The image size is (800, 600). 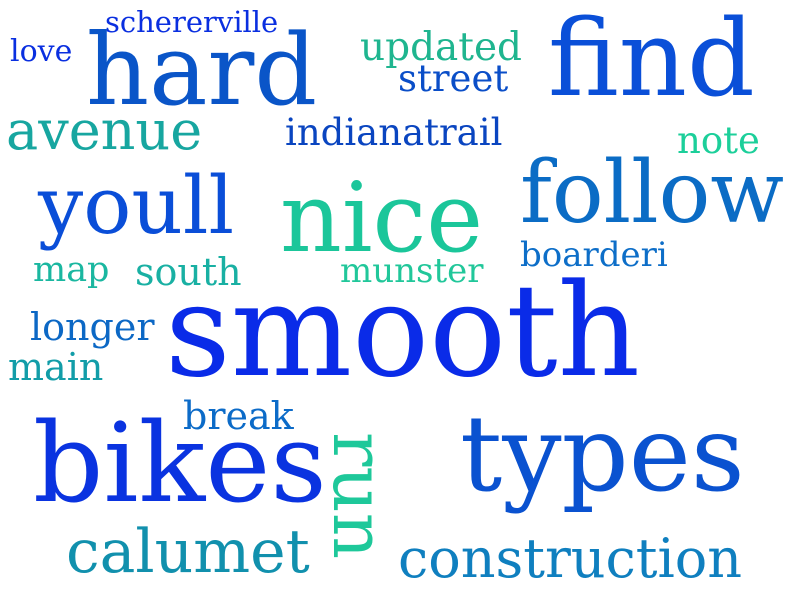 What do you see at coordinates (441, 47) in the screenshot?
I see `word-updated: updated` at bounding box center [441, 47].